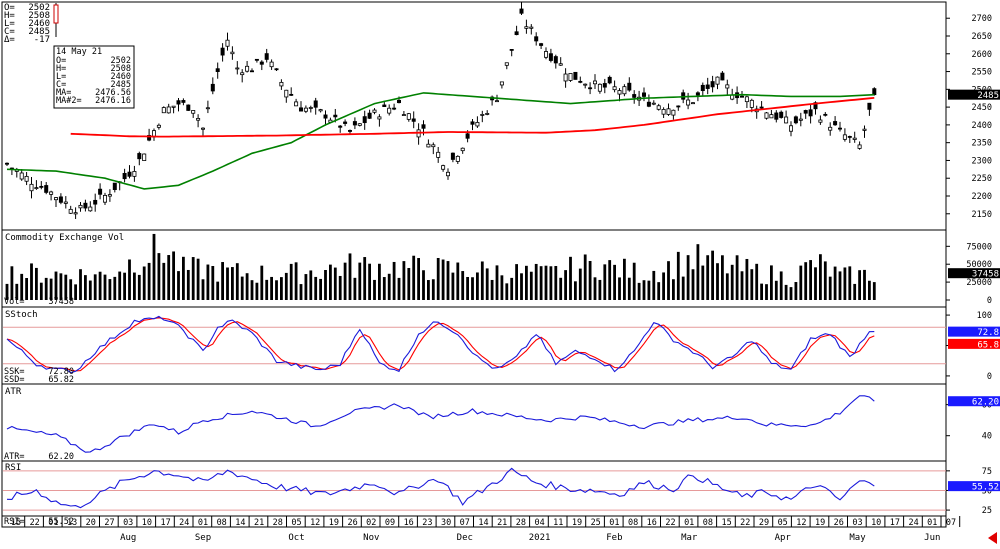 This screenshot has height=549, width=1000. What do you see at coordinates (982, 73) in the screenshot?
I see `price-axis-tick-label: 2550` at bounding box center [982, 73].